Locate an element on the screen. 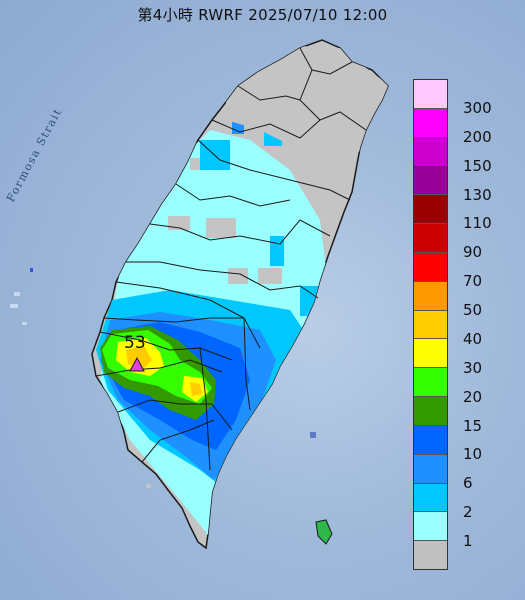  legend-label: 10 is located at coordinates (473, 454).